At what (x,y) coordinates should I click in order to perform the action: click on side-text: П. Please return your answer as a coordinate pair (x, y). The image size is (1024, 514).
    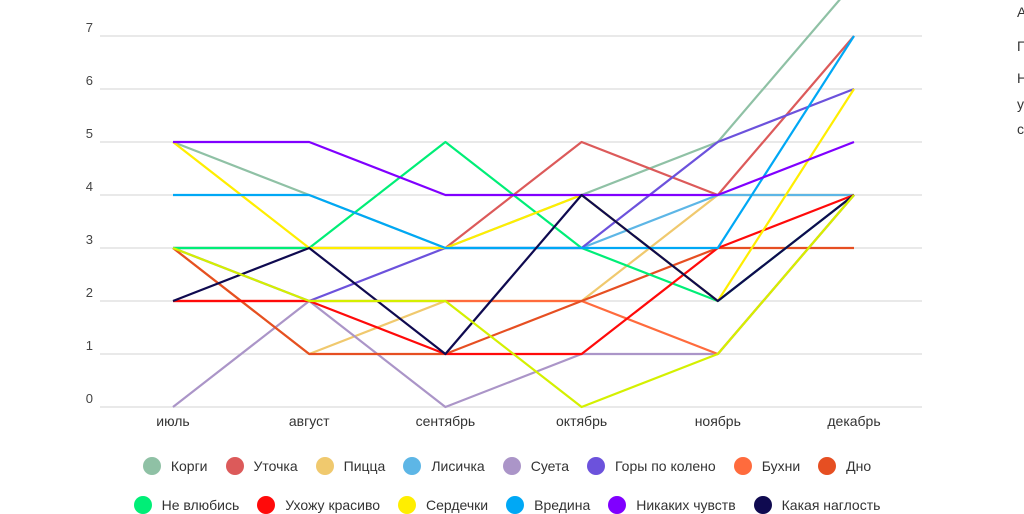
    Looking at the image, I should click on (1020, 46).